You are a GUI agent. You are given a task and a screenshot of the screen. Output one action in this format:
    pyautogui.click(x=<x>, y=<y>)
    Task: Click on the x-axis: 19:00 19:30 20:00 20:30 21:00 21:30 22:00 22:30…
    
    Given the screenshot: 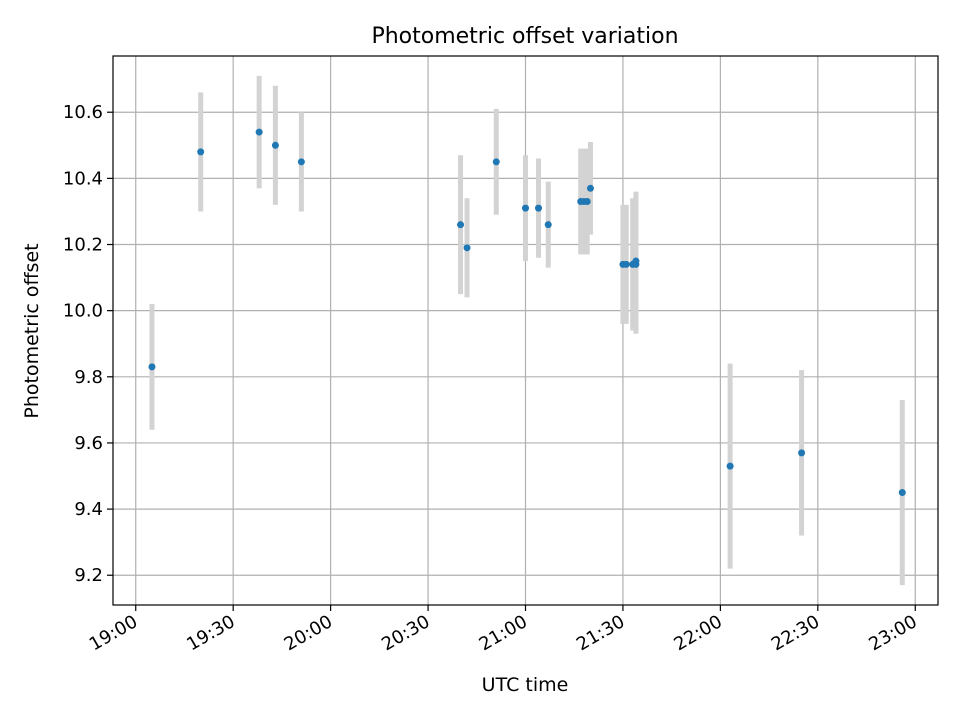 What is the action you would take?
    pyautogui.click(x=503, y=630)
    